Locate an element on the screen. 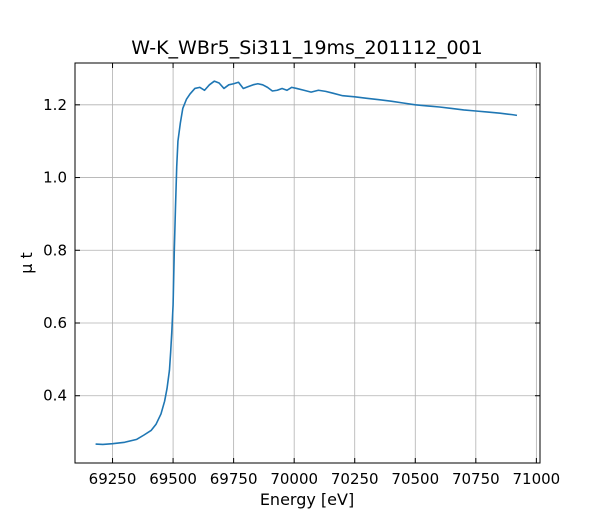  chart-title: W-K_WBr5_Si311_19ms_201112_001 is located at coordinates (307, 48).